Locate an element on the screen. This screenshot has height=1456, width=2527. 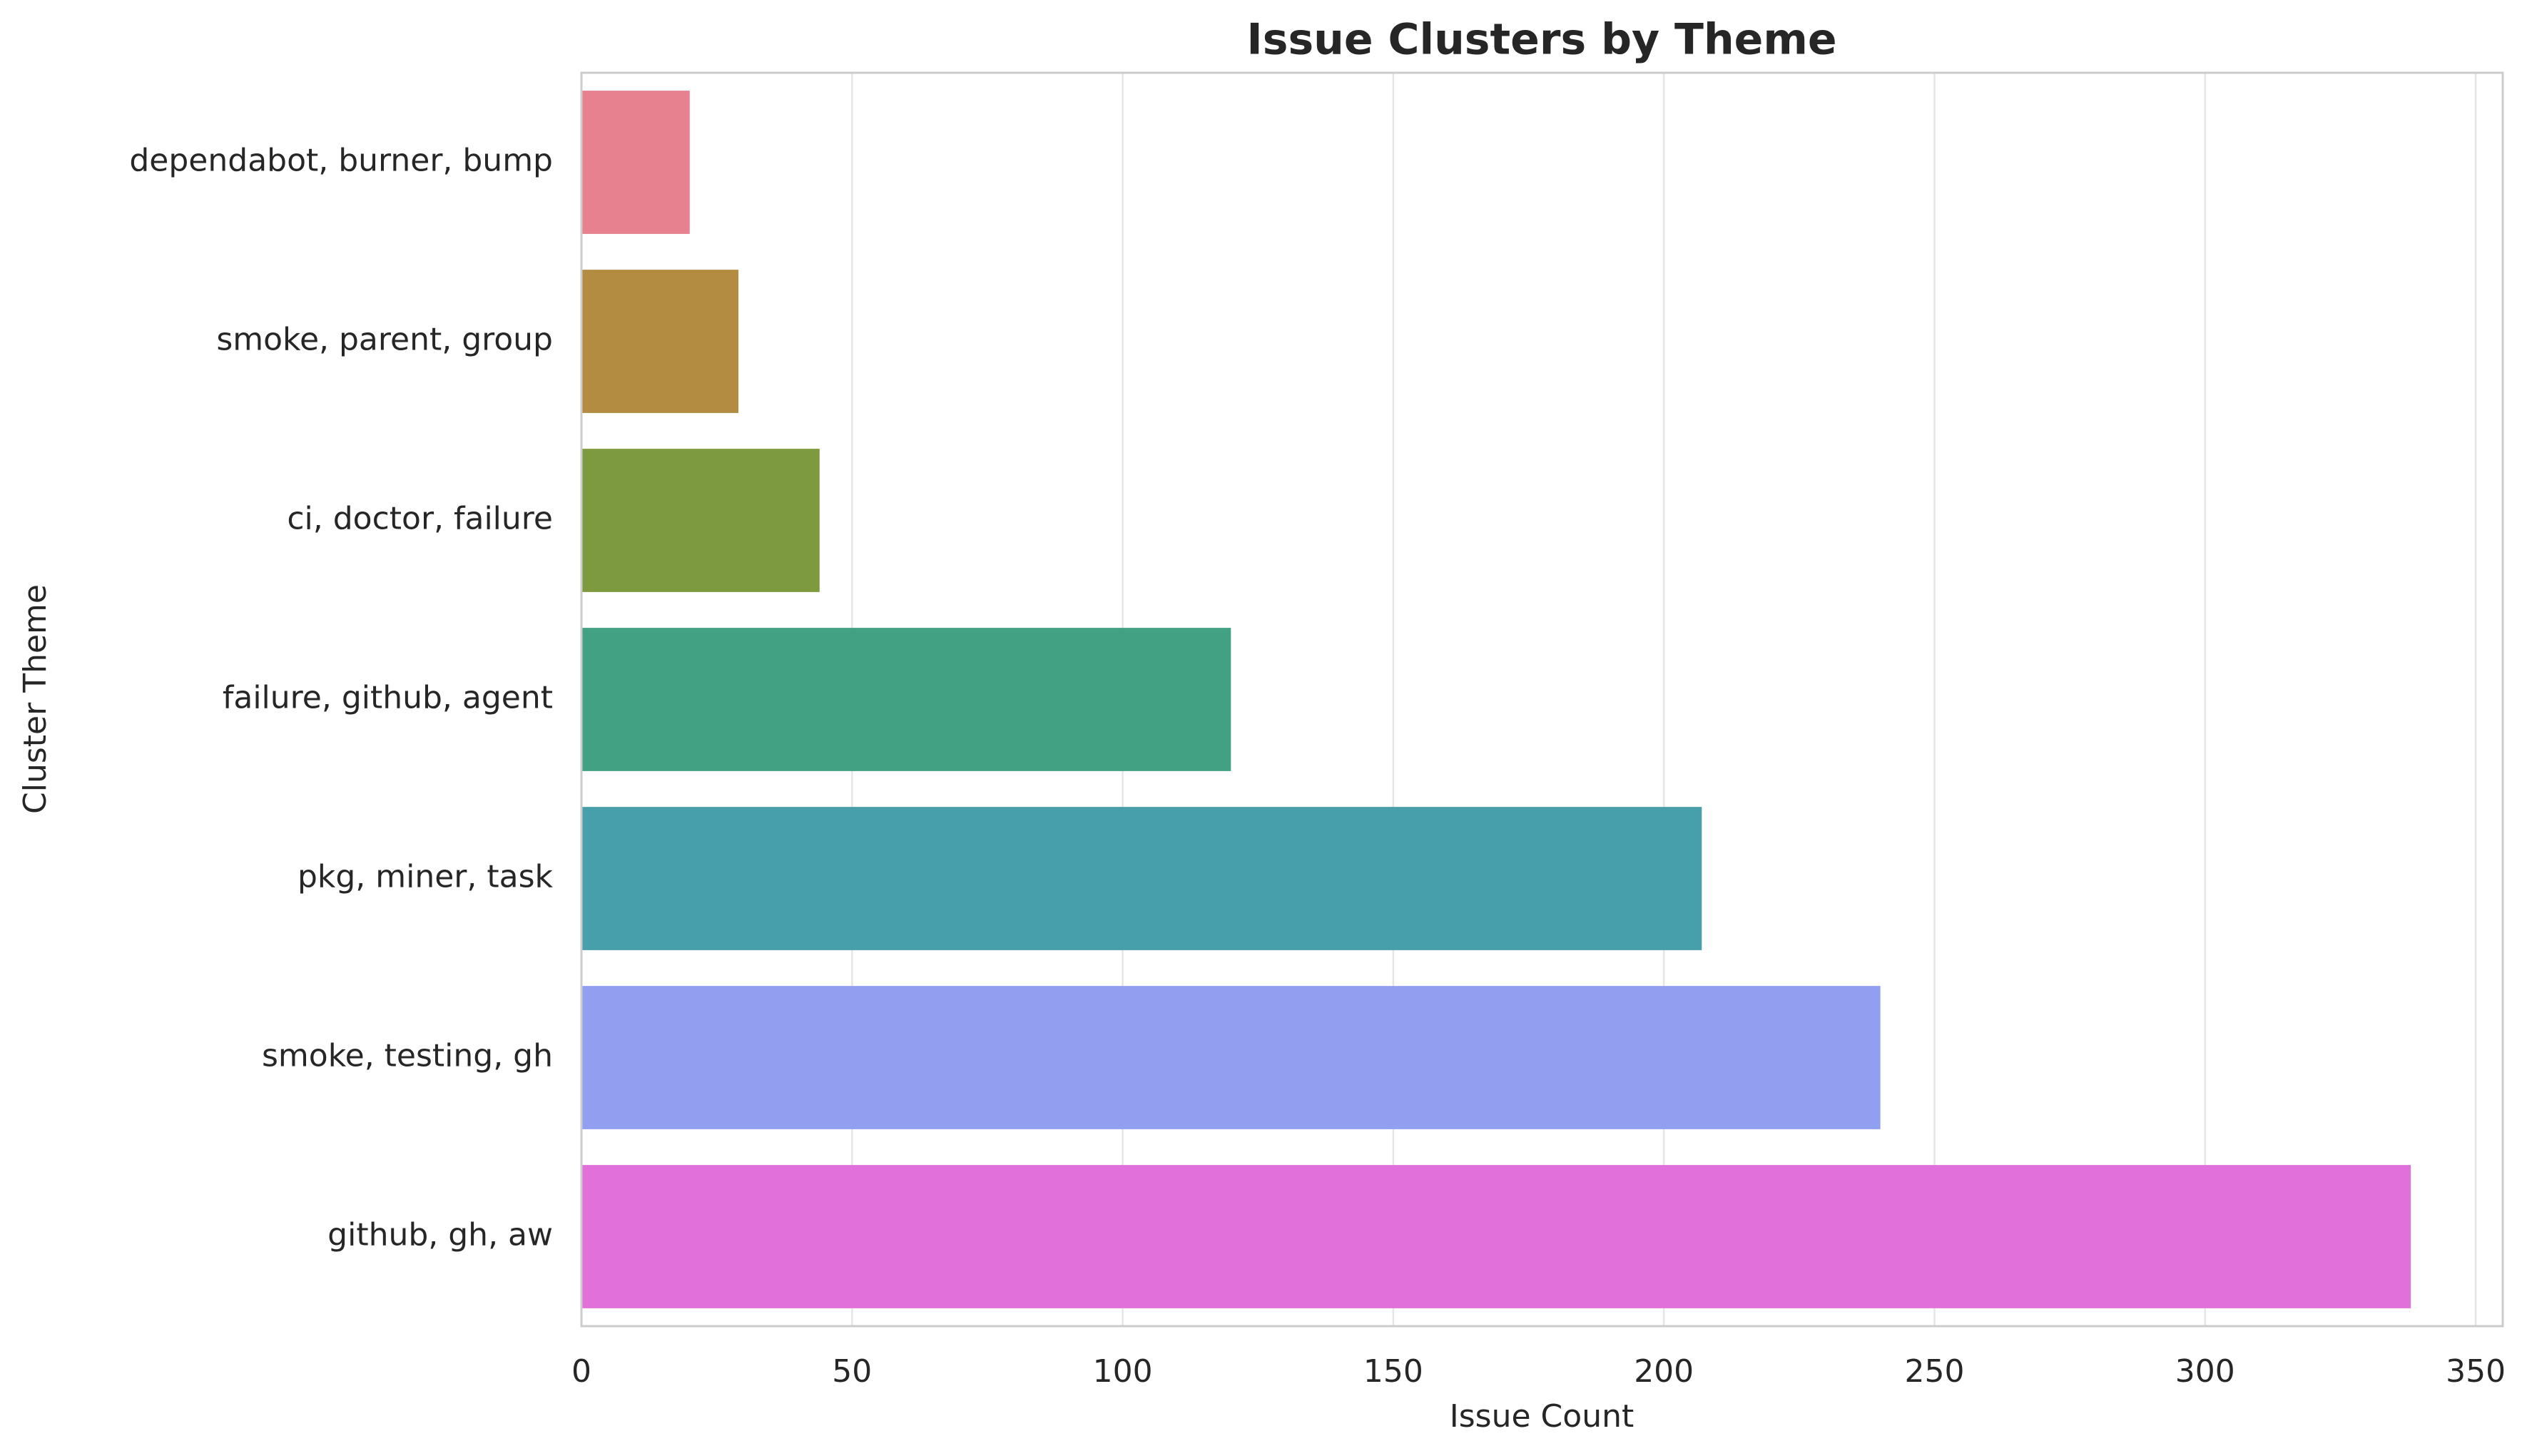
x-tick-label: 250 is located at coordinates (1934, 1371).